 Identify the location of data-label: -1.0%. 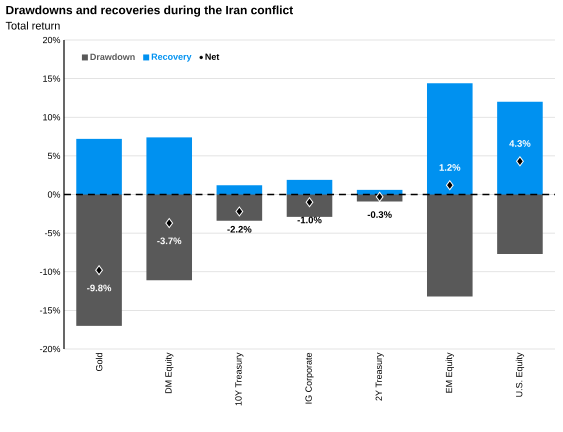
(310, 220).